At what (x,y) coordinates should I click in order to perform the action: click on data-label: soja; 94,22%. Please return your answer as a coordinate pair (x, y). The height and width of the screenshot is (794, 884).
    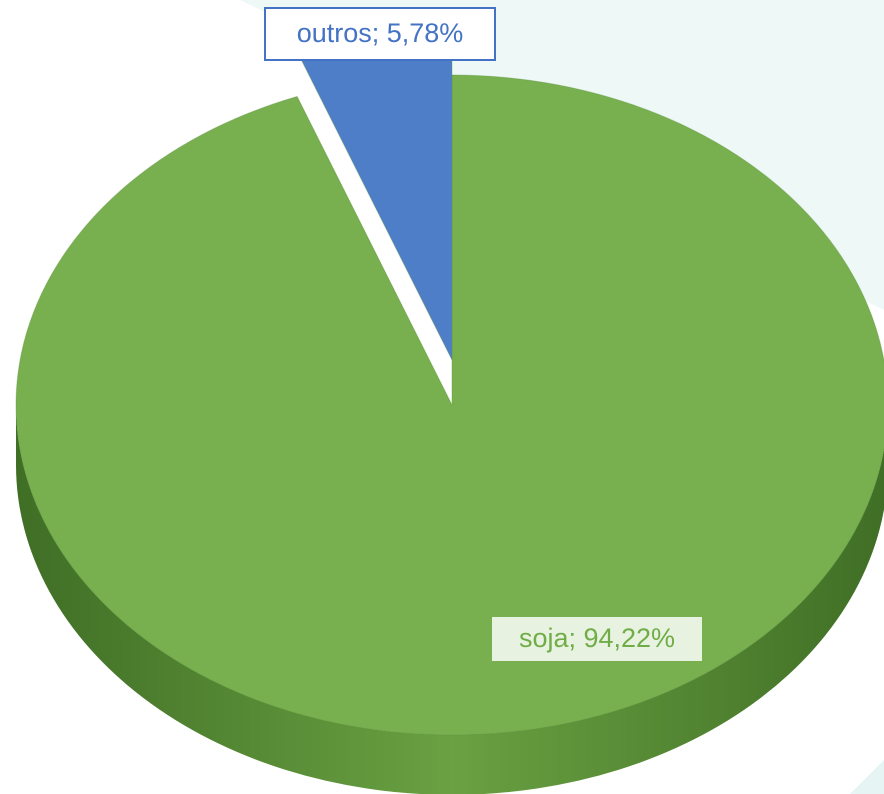
    Looking at the image, I should click on (597, 638).